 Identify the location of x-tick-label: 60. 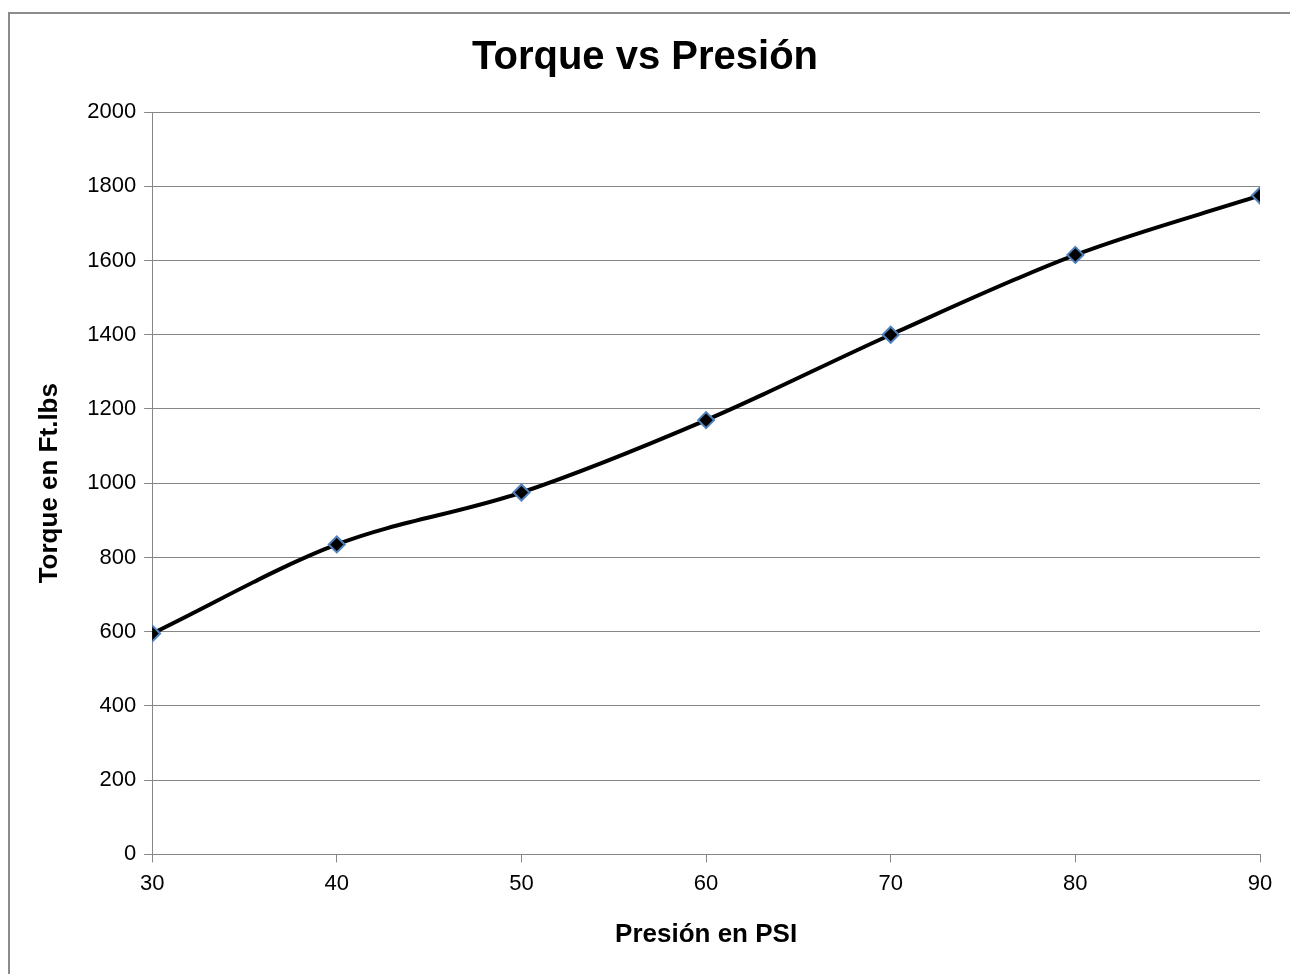
(706, 882).